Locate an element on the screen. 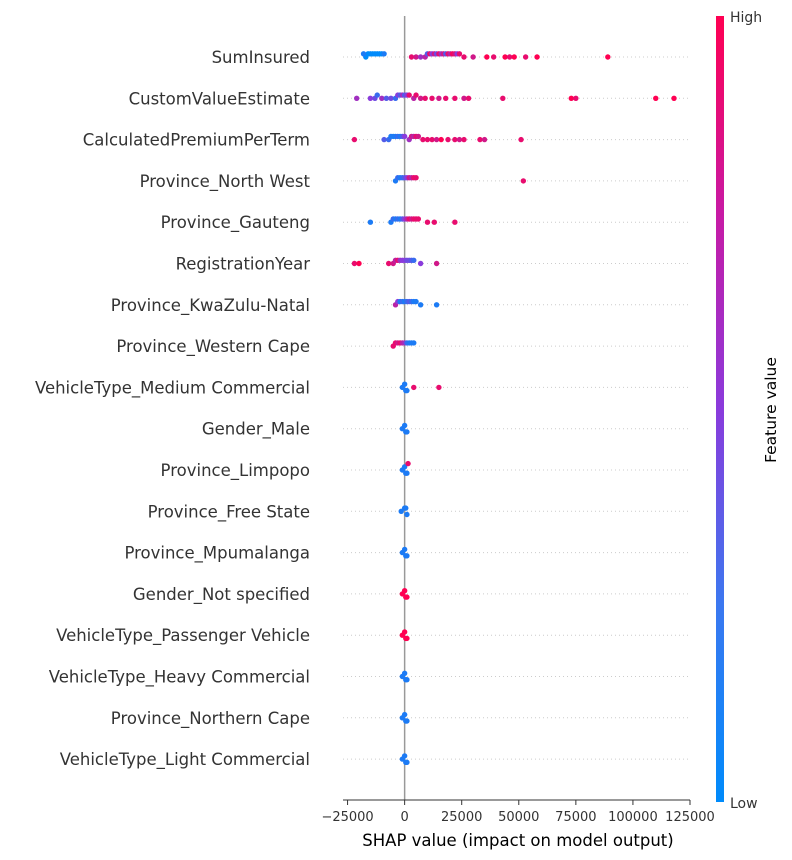 This screenshot has width=792, height=860. feature-label: VehicleType_Heavy Commercial is located at coordinates (179, 678).